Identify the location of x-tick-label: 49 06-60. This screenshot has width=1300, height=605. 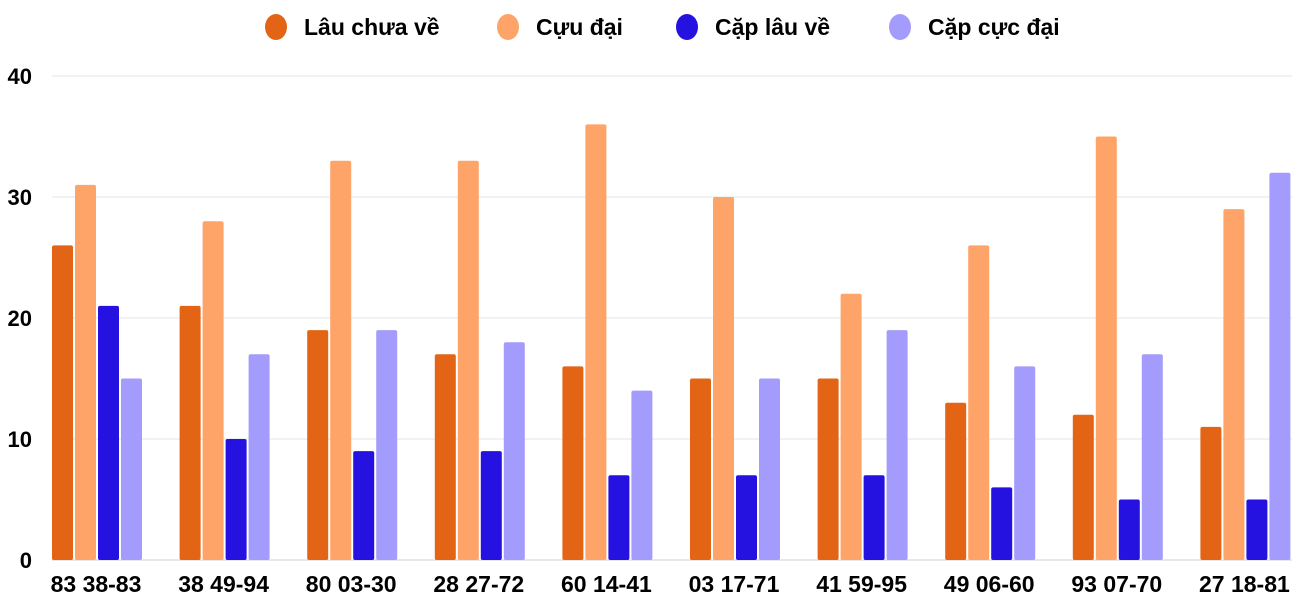
(989, 584).